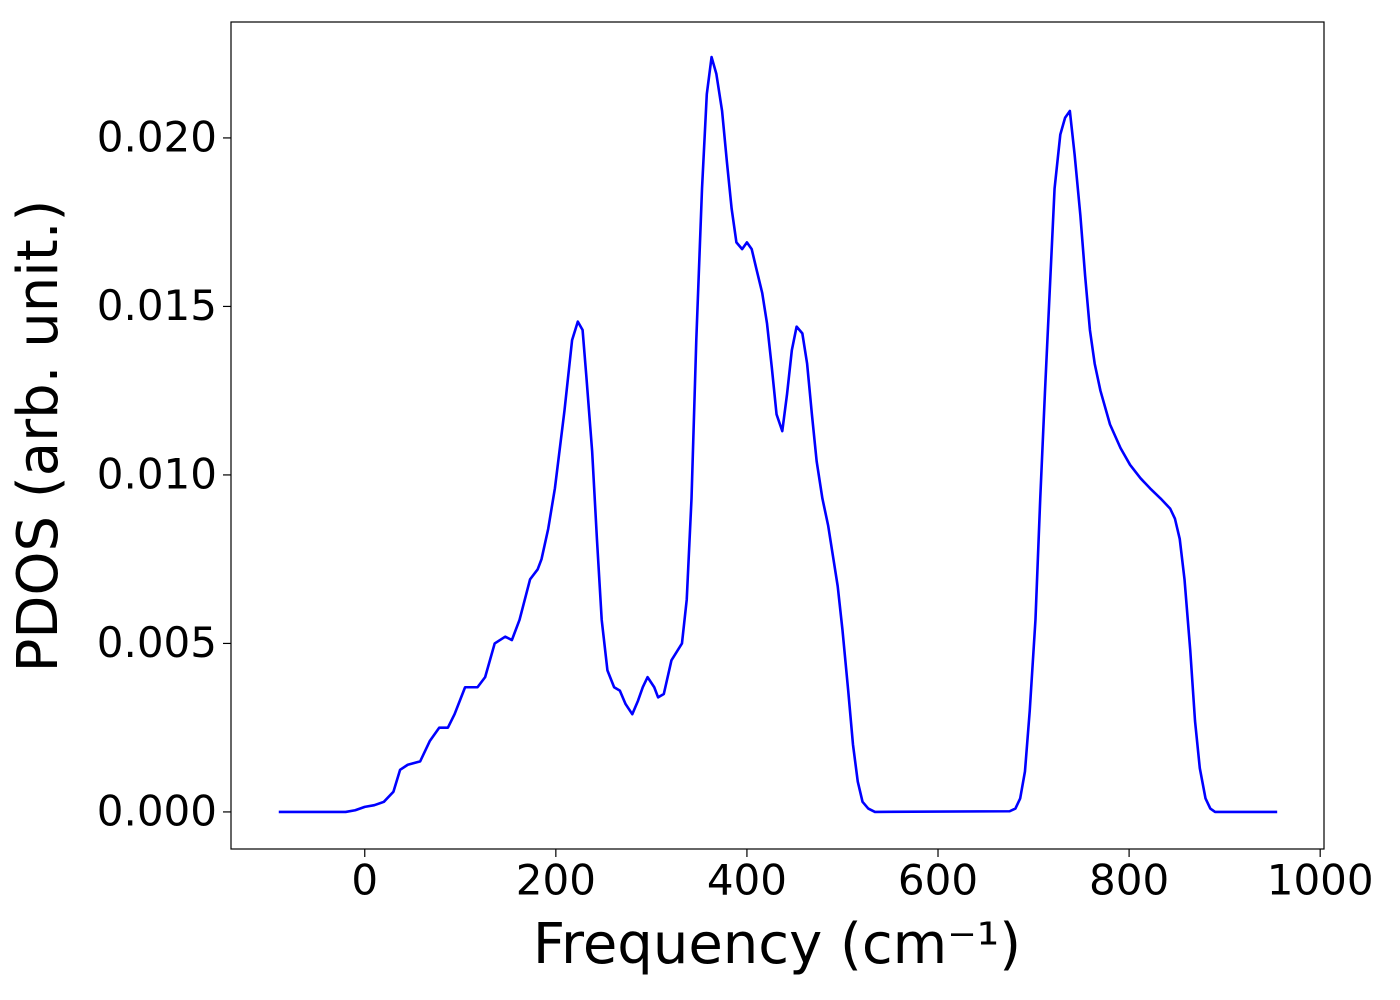 This screenshot has height=1000, width=1400. What do you see at coordinates (157, 305) in the screenshot?
I see `y-tick-label: 0.015` at bounding box center [157, 305].